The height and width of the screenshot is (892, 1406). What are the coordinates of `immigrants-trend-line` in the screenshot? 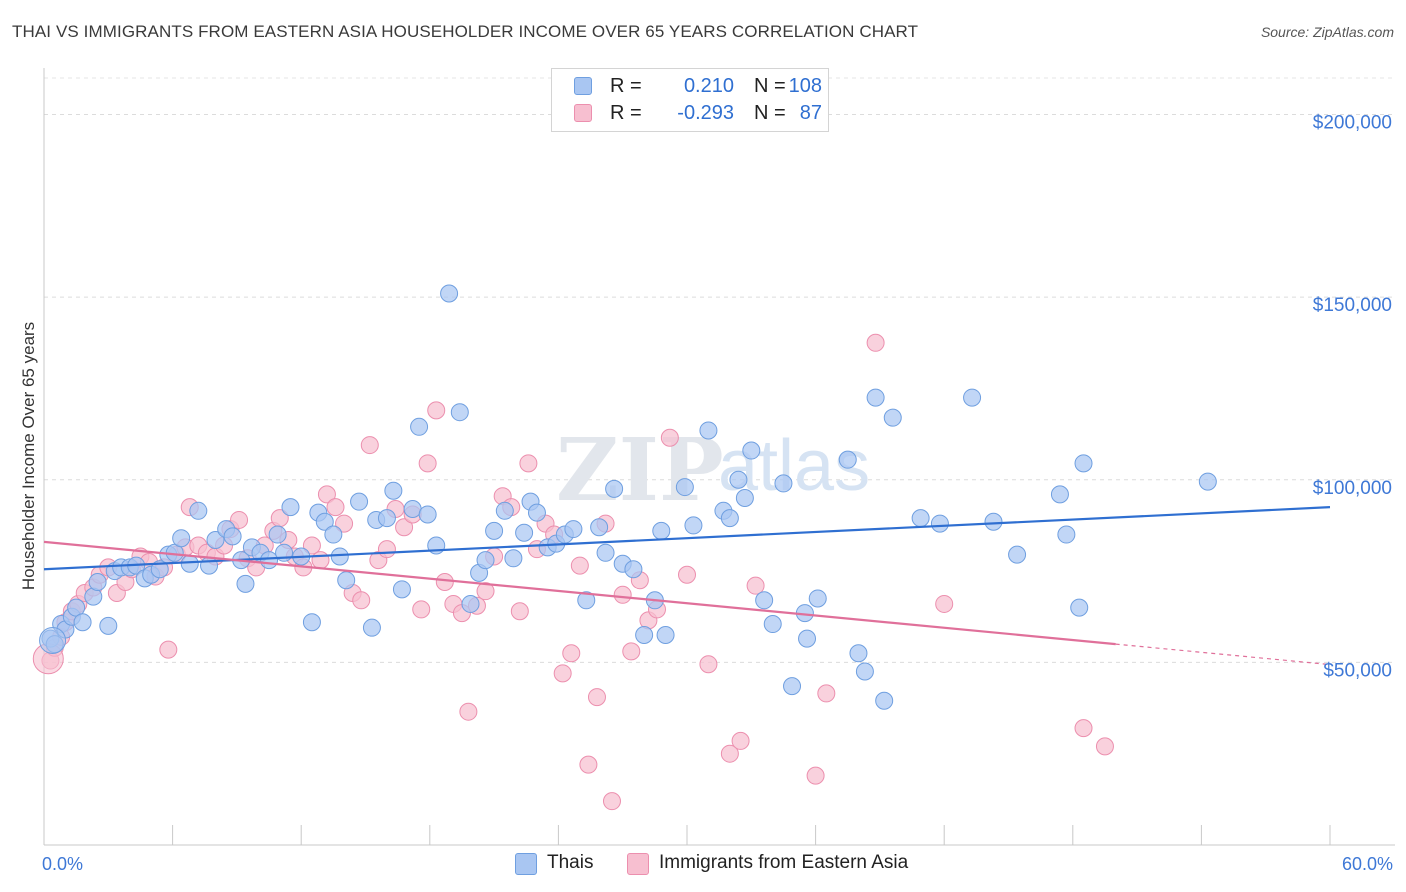 It's located at (579, 593).